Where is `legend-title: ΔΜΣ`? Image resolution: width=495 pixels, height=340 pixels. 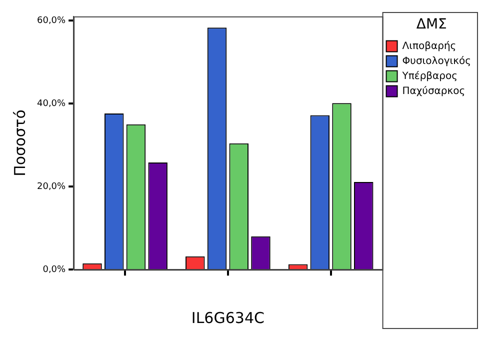
legend-title: ΔΜΣ is located at coordinates (431, 24).